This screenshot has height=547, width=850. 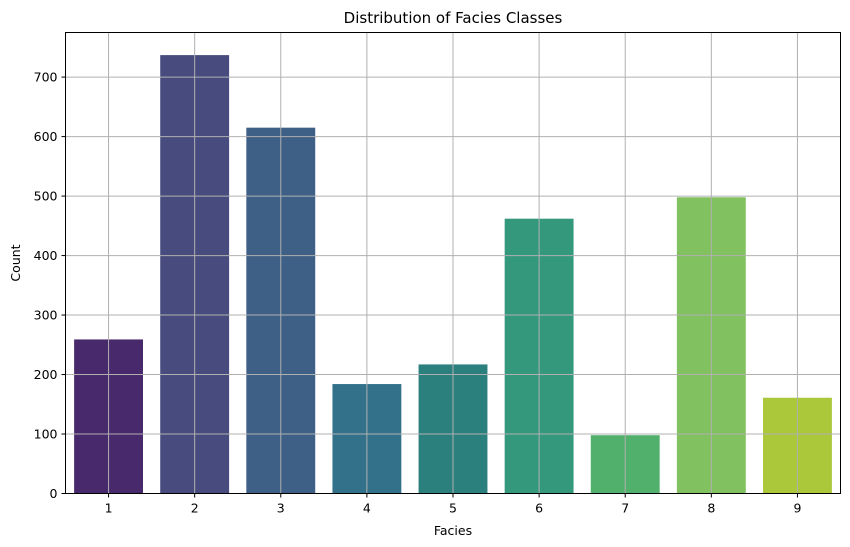 What do you see at coordinates (711, 508) in the screenshot?
I see `x-tick-label: 8` at bounding box center [711, 508].